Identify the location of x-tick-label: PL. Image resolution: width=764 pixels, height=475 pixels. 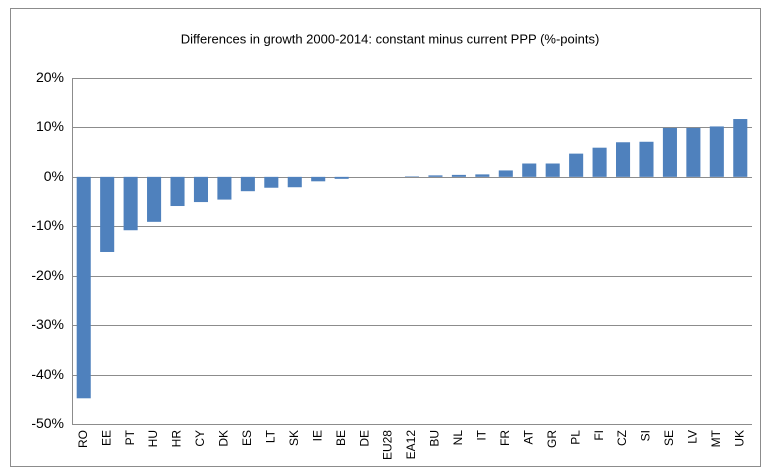
(575, 437).